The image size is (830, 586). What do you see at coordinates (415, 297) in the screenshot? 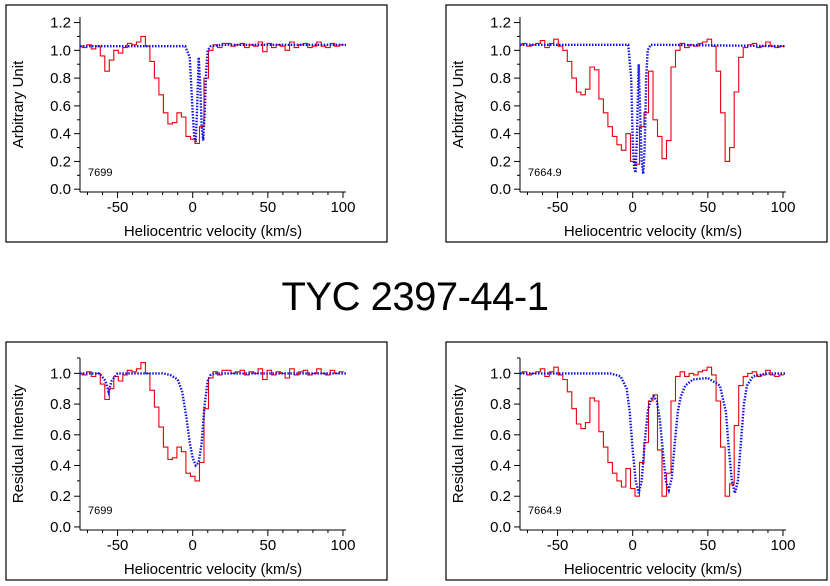
I see `figure-title: TYC 2397-44-1` at bounding box center [415, 297].